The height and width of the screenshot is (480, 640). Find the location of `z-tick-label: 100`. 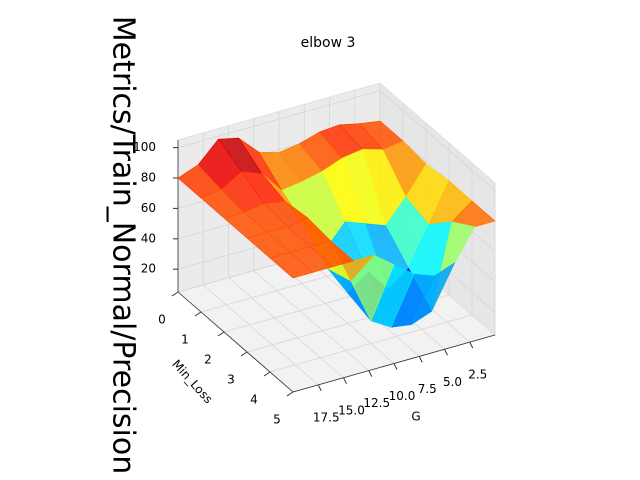

z-tick-label: 100 is located at coordinates (144, 147).